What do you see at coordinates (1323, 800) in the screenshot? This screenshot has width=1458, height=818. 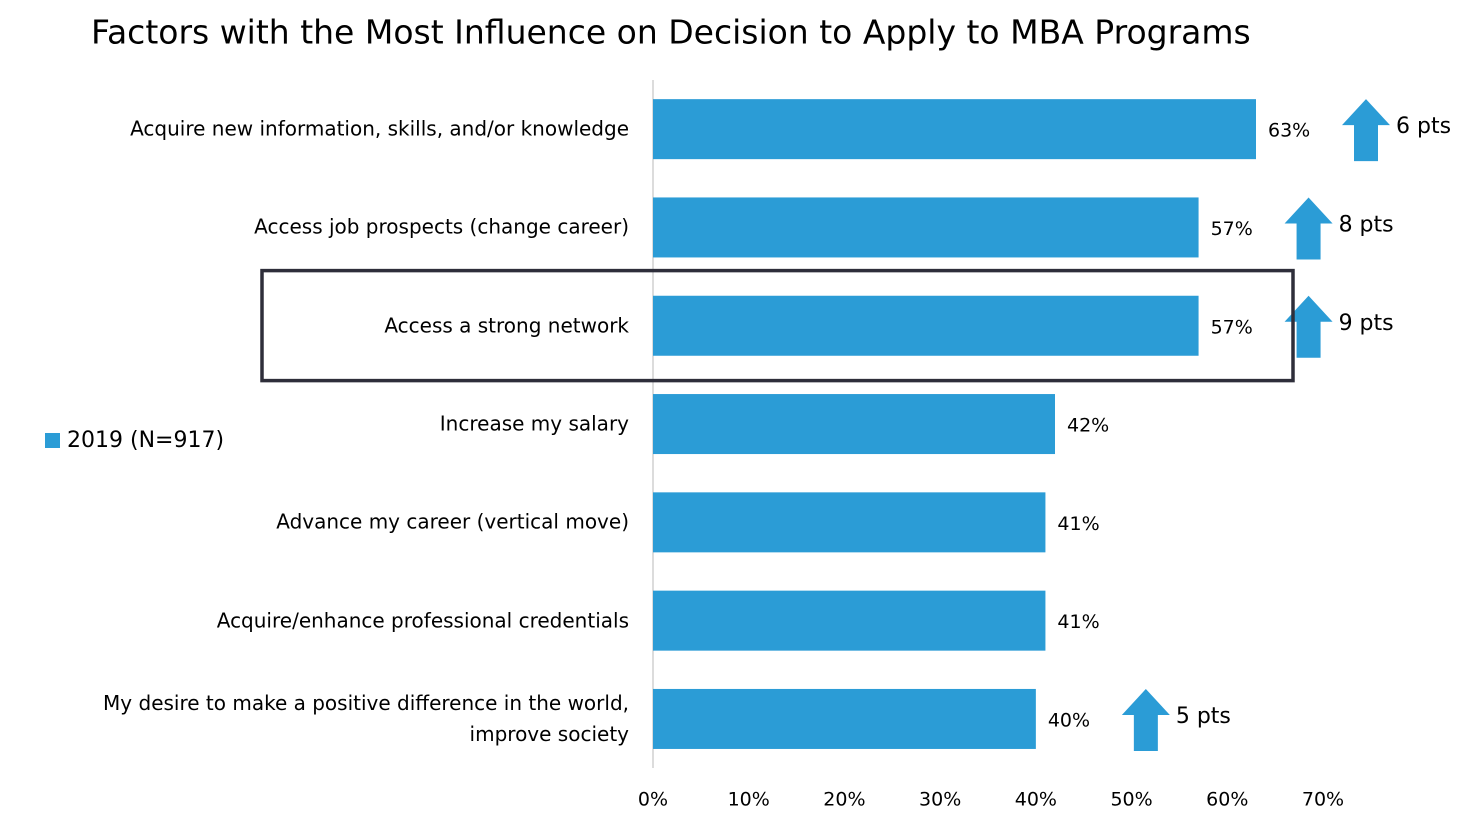 I see `x-tick-label: 70%` at bounding box center [1323, 800].